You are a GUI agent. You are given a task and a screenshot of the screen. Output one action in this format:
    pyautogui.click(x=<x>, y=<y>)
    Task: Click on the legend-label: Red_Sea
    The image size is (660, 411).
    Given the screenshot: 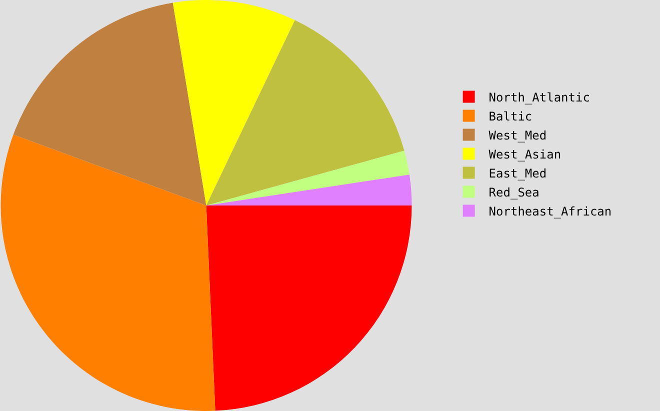 What is the action you would take?
    pyautogui.click(x=514, y=192)
    